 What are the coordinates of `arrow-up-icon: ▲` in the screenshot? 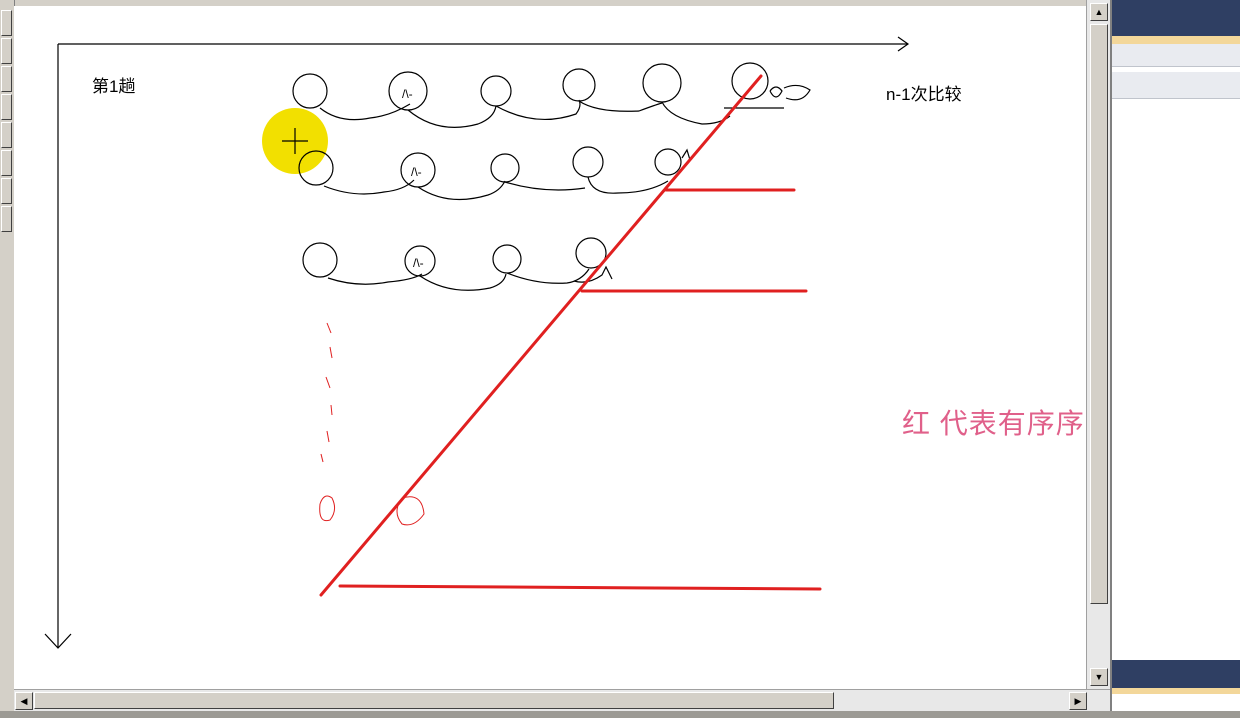 It's located at (1099, 12).